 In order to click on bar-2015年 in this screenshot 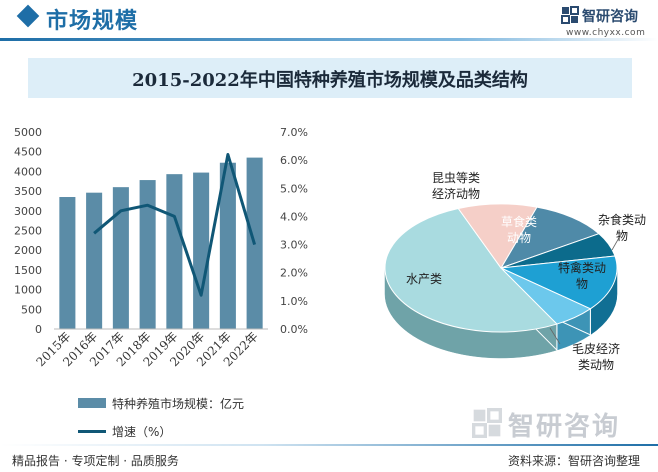, I will do `click(67, 263)`.